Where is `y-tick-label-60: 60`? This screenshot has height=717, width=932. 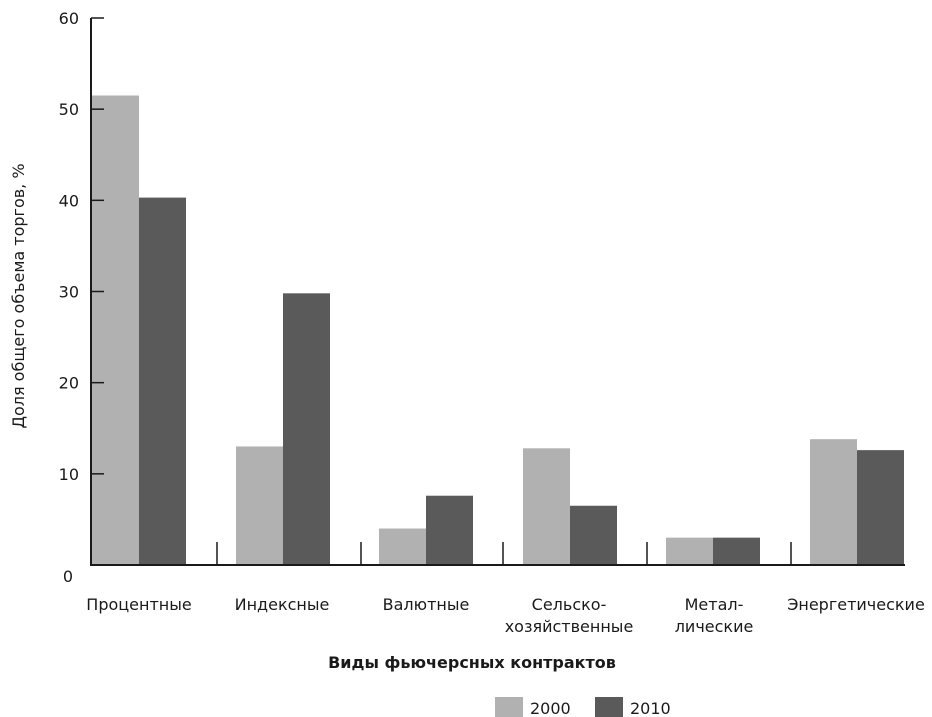 y-tick-label-60: 60 is located at coordinates (69, 18).